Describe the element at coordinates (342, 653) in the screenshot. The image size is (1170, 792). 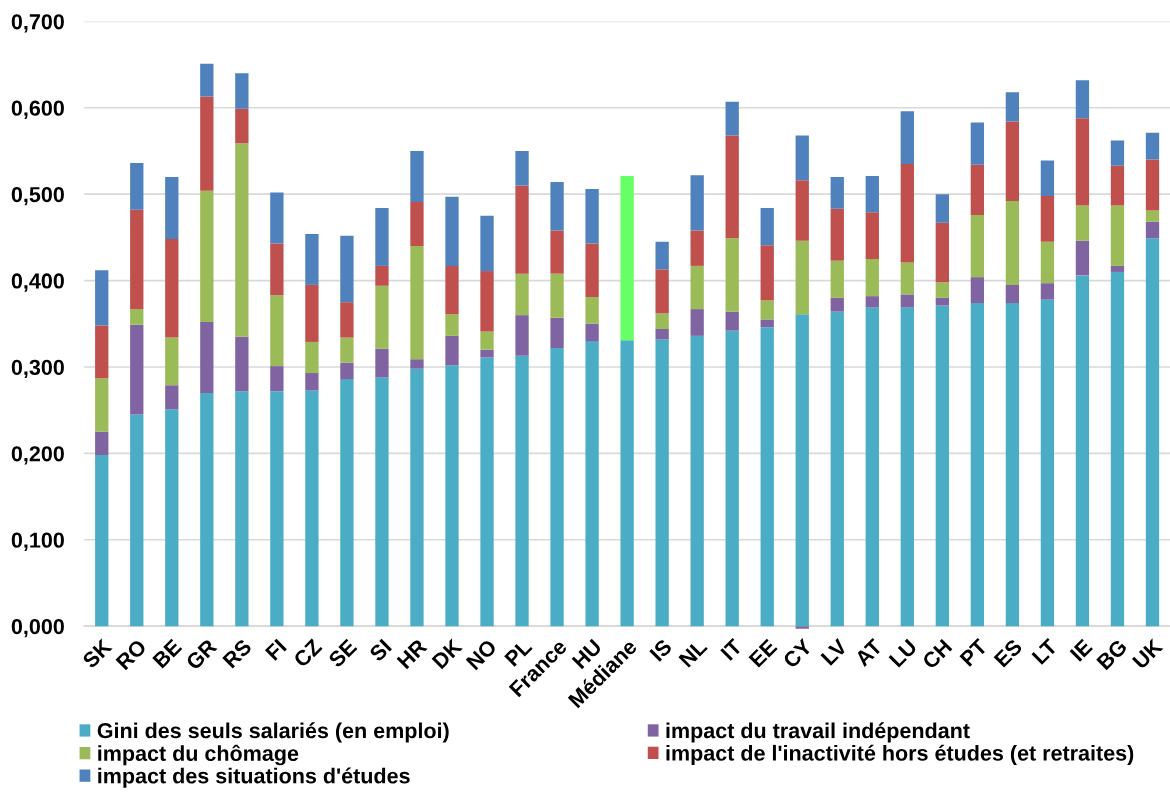
I see `x-tick-label: SE` at that location.